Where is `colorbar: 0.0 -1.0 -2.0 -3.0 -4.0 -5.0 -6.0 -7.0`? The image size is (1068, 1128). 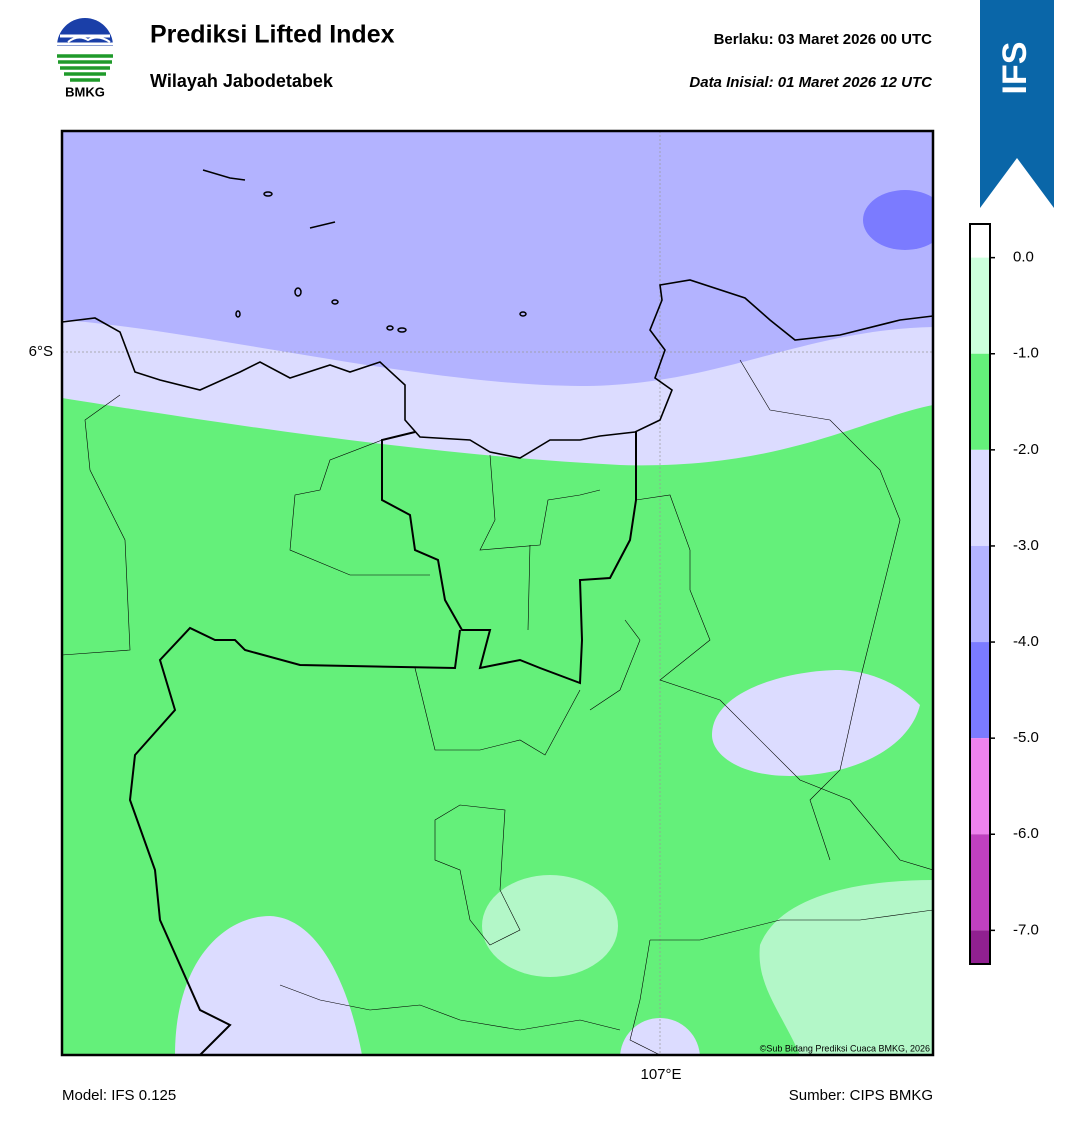
colorbar: 0.0 -1.0 -2.0 -3.0 -4.0 -5.0 -6.0 -7.0 is located at coordinates (1004, 594).